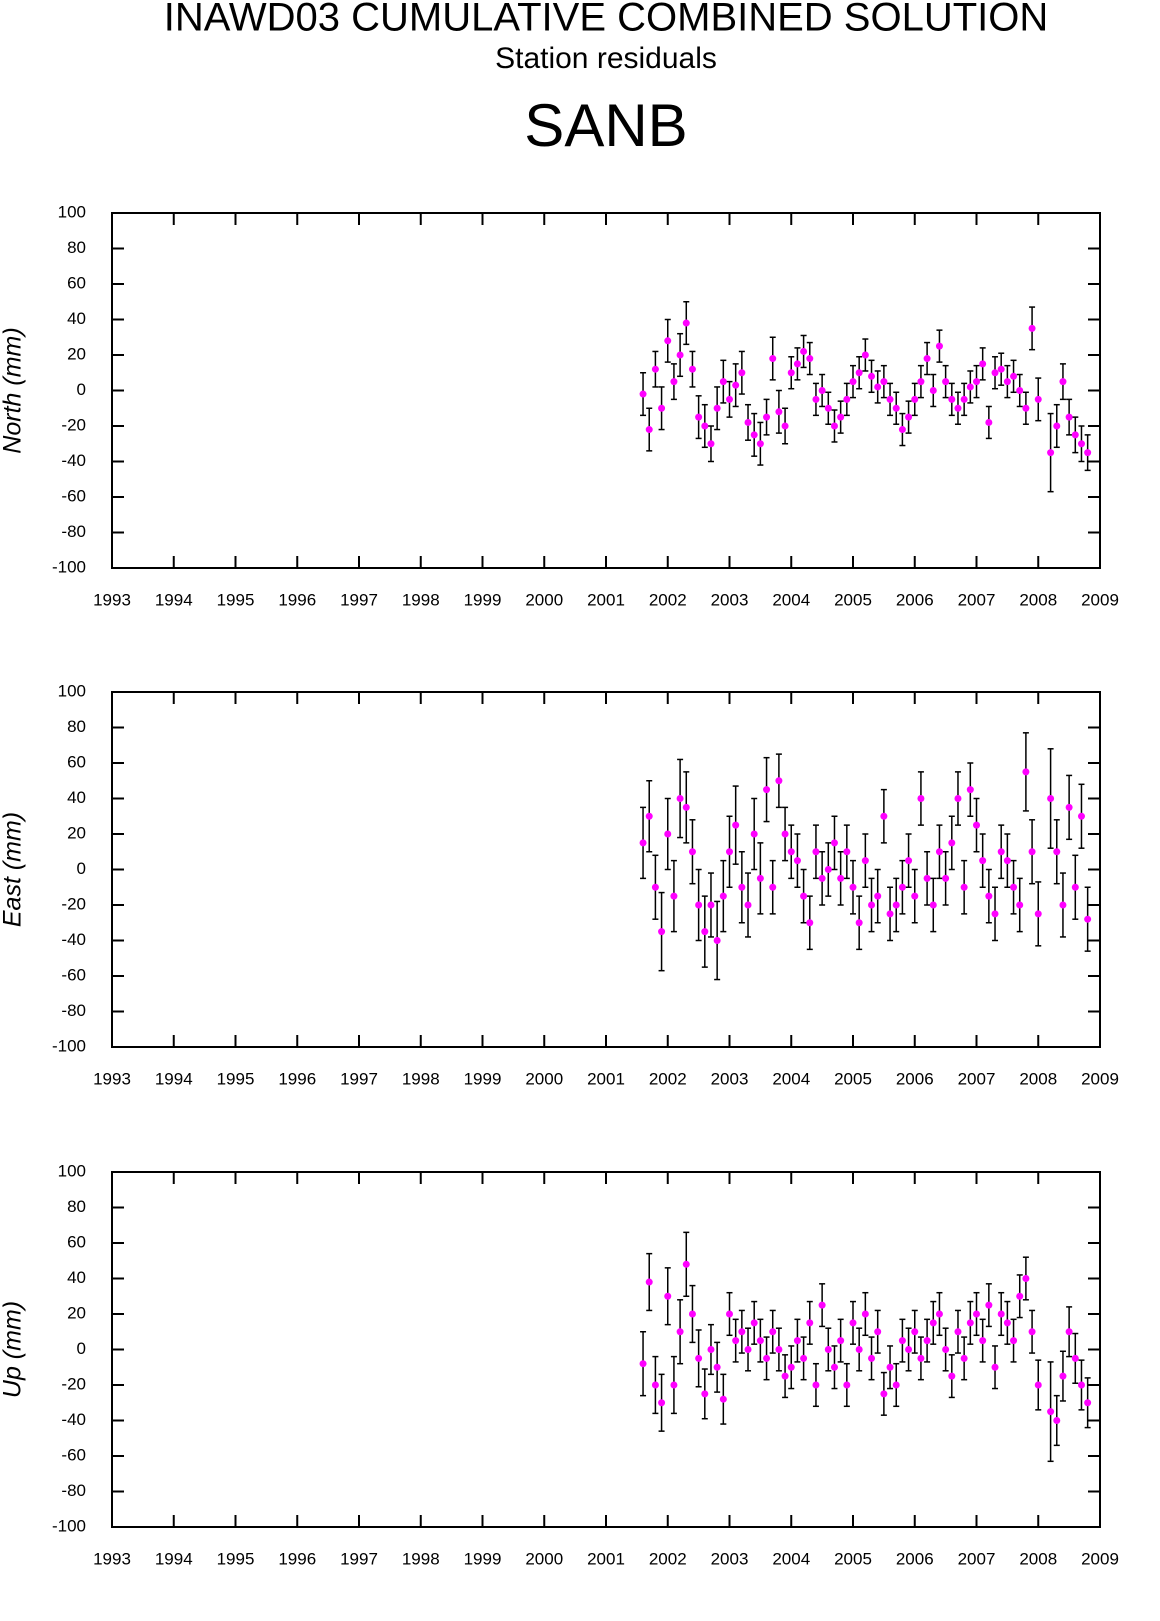 The height and width of the screenshot is (1621, 1160). What do you see at coordinates (1100, 1558) in the screenshot?
I see `x-tick-label: 2009` at bounding box center [1100, 1558].